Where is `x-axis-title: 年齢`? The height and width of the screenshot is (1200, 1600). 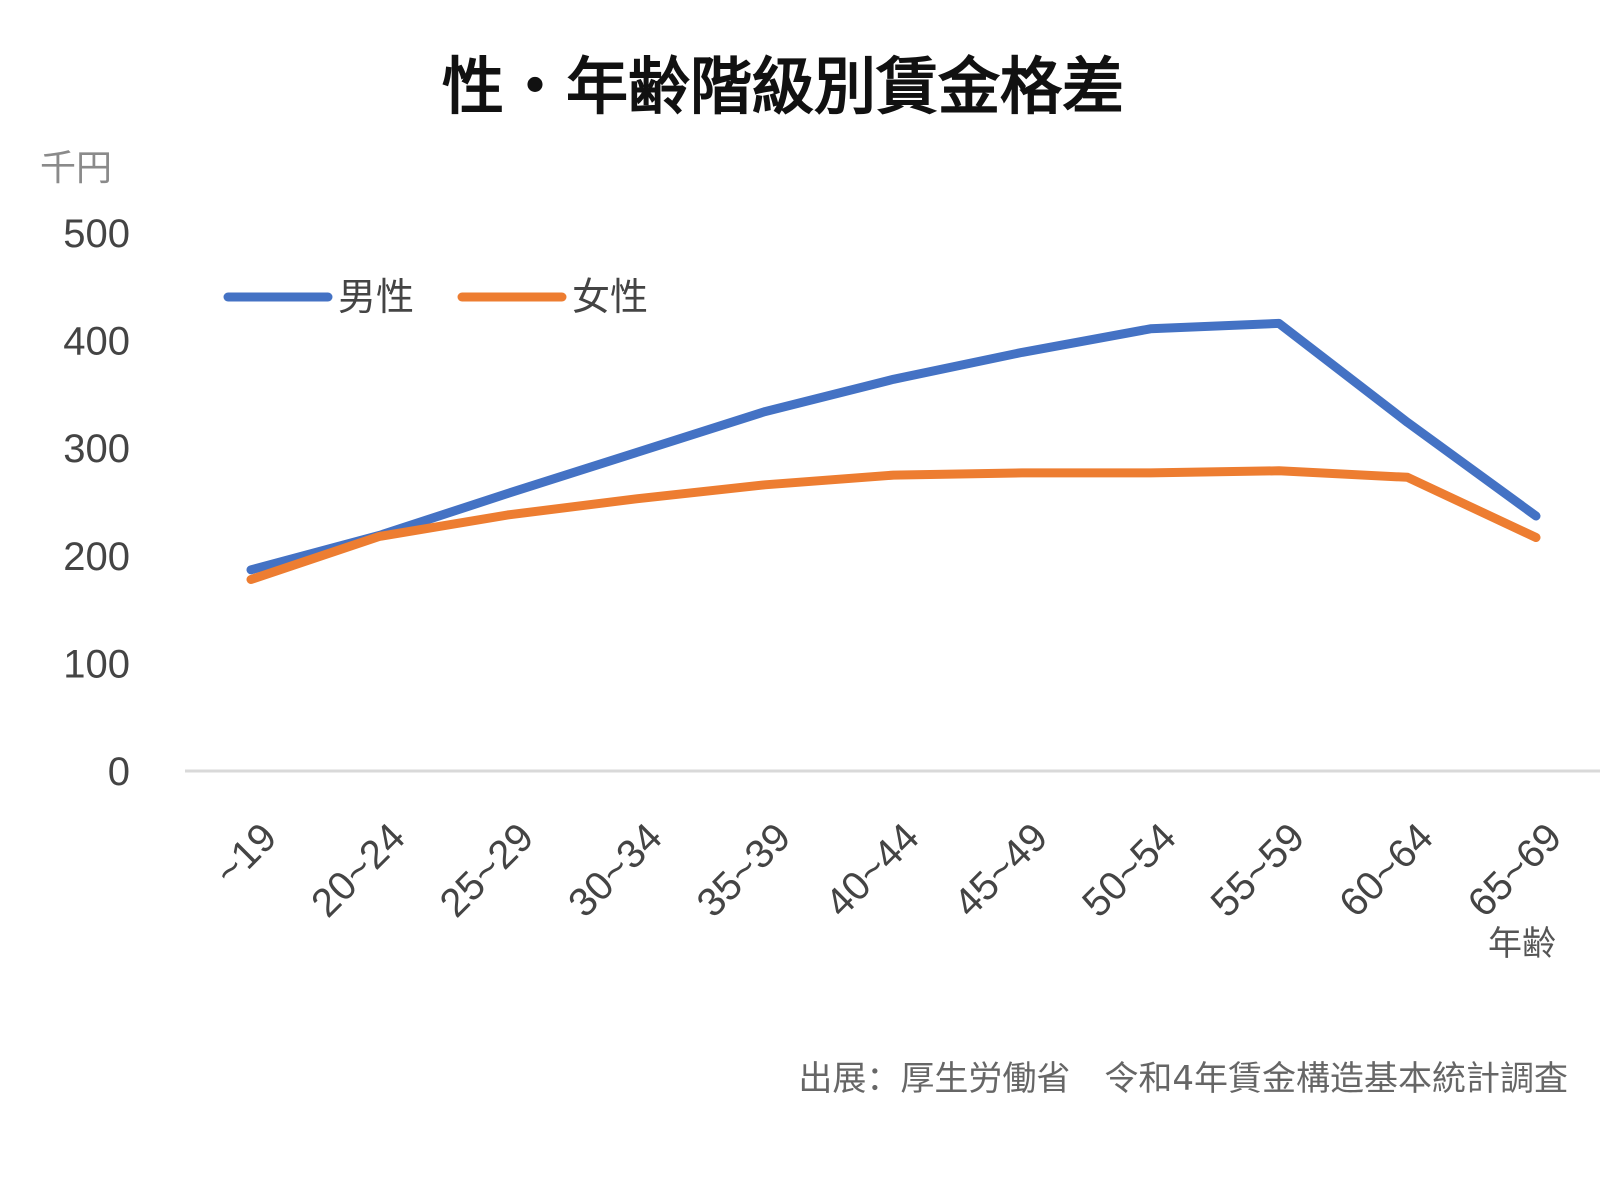
x-axis-title: 年齢 is located at coordinates (1522, 944).